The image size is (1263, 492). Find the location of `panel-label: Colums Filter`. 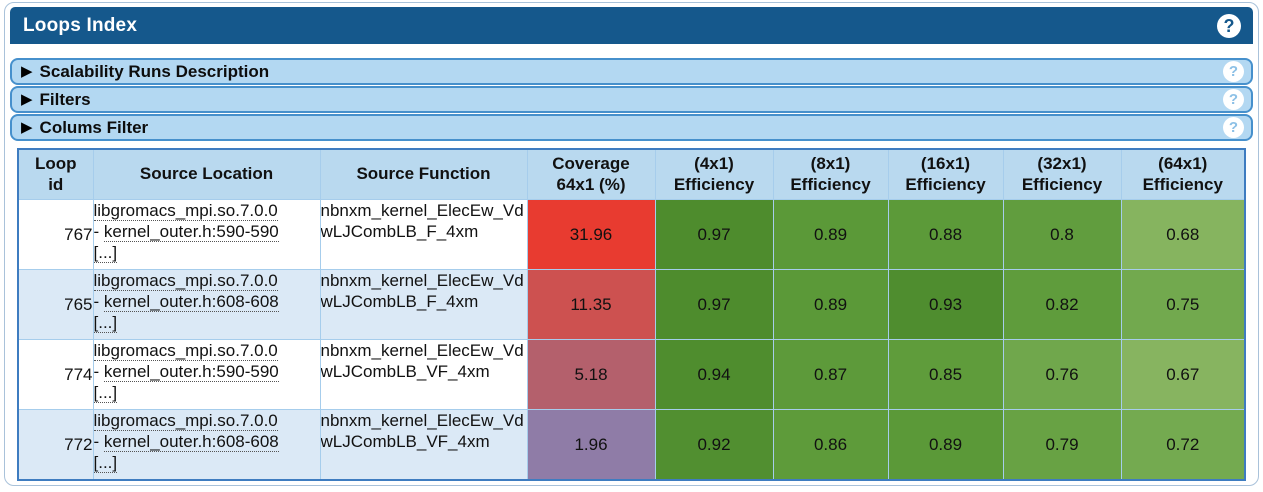

panel-label: Colums Filter is located at coordinates (94, 127).